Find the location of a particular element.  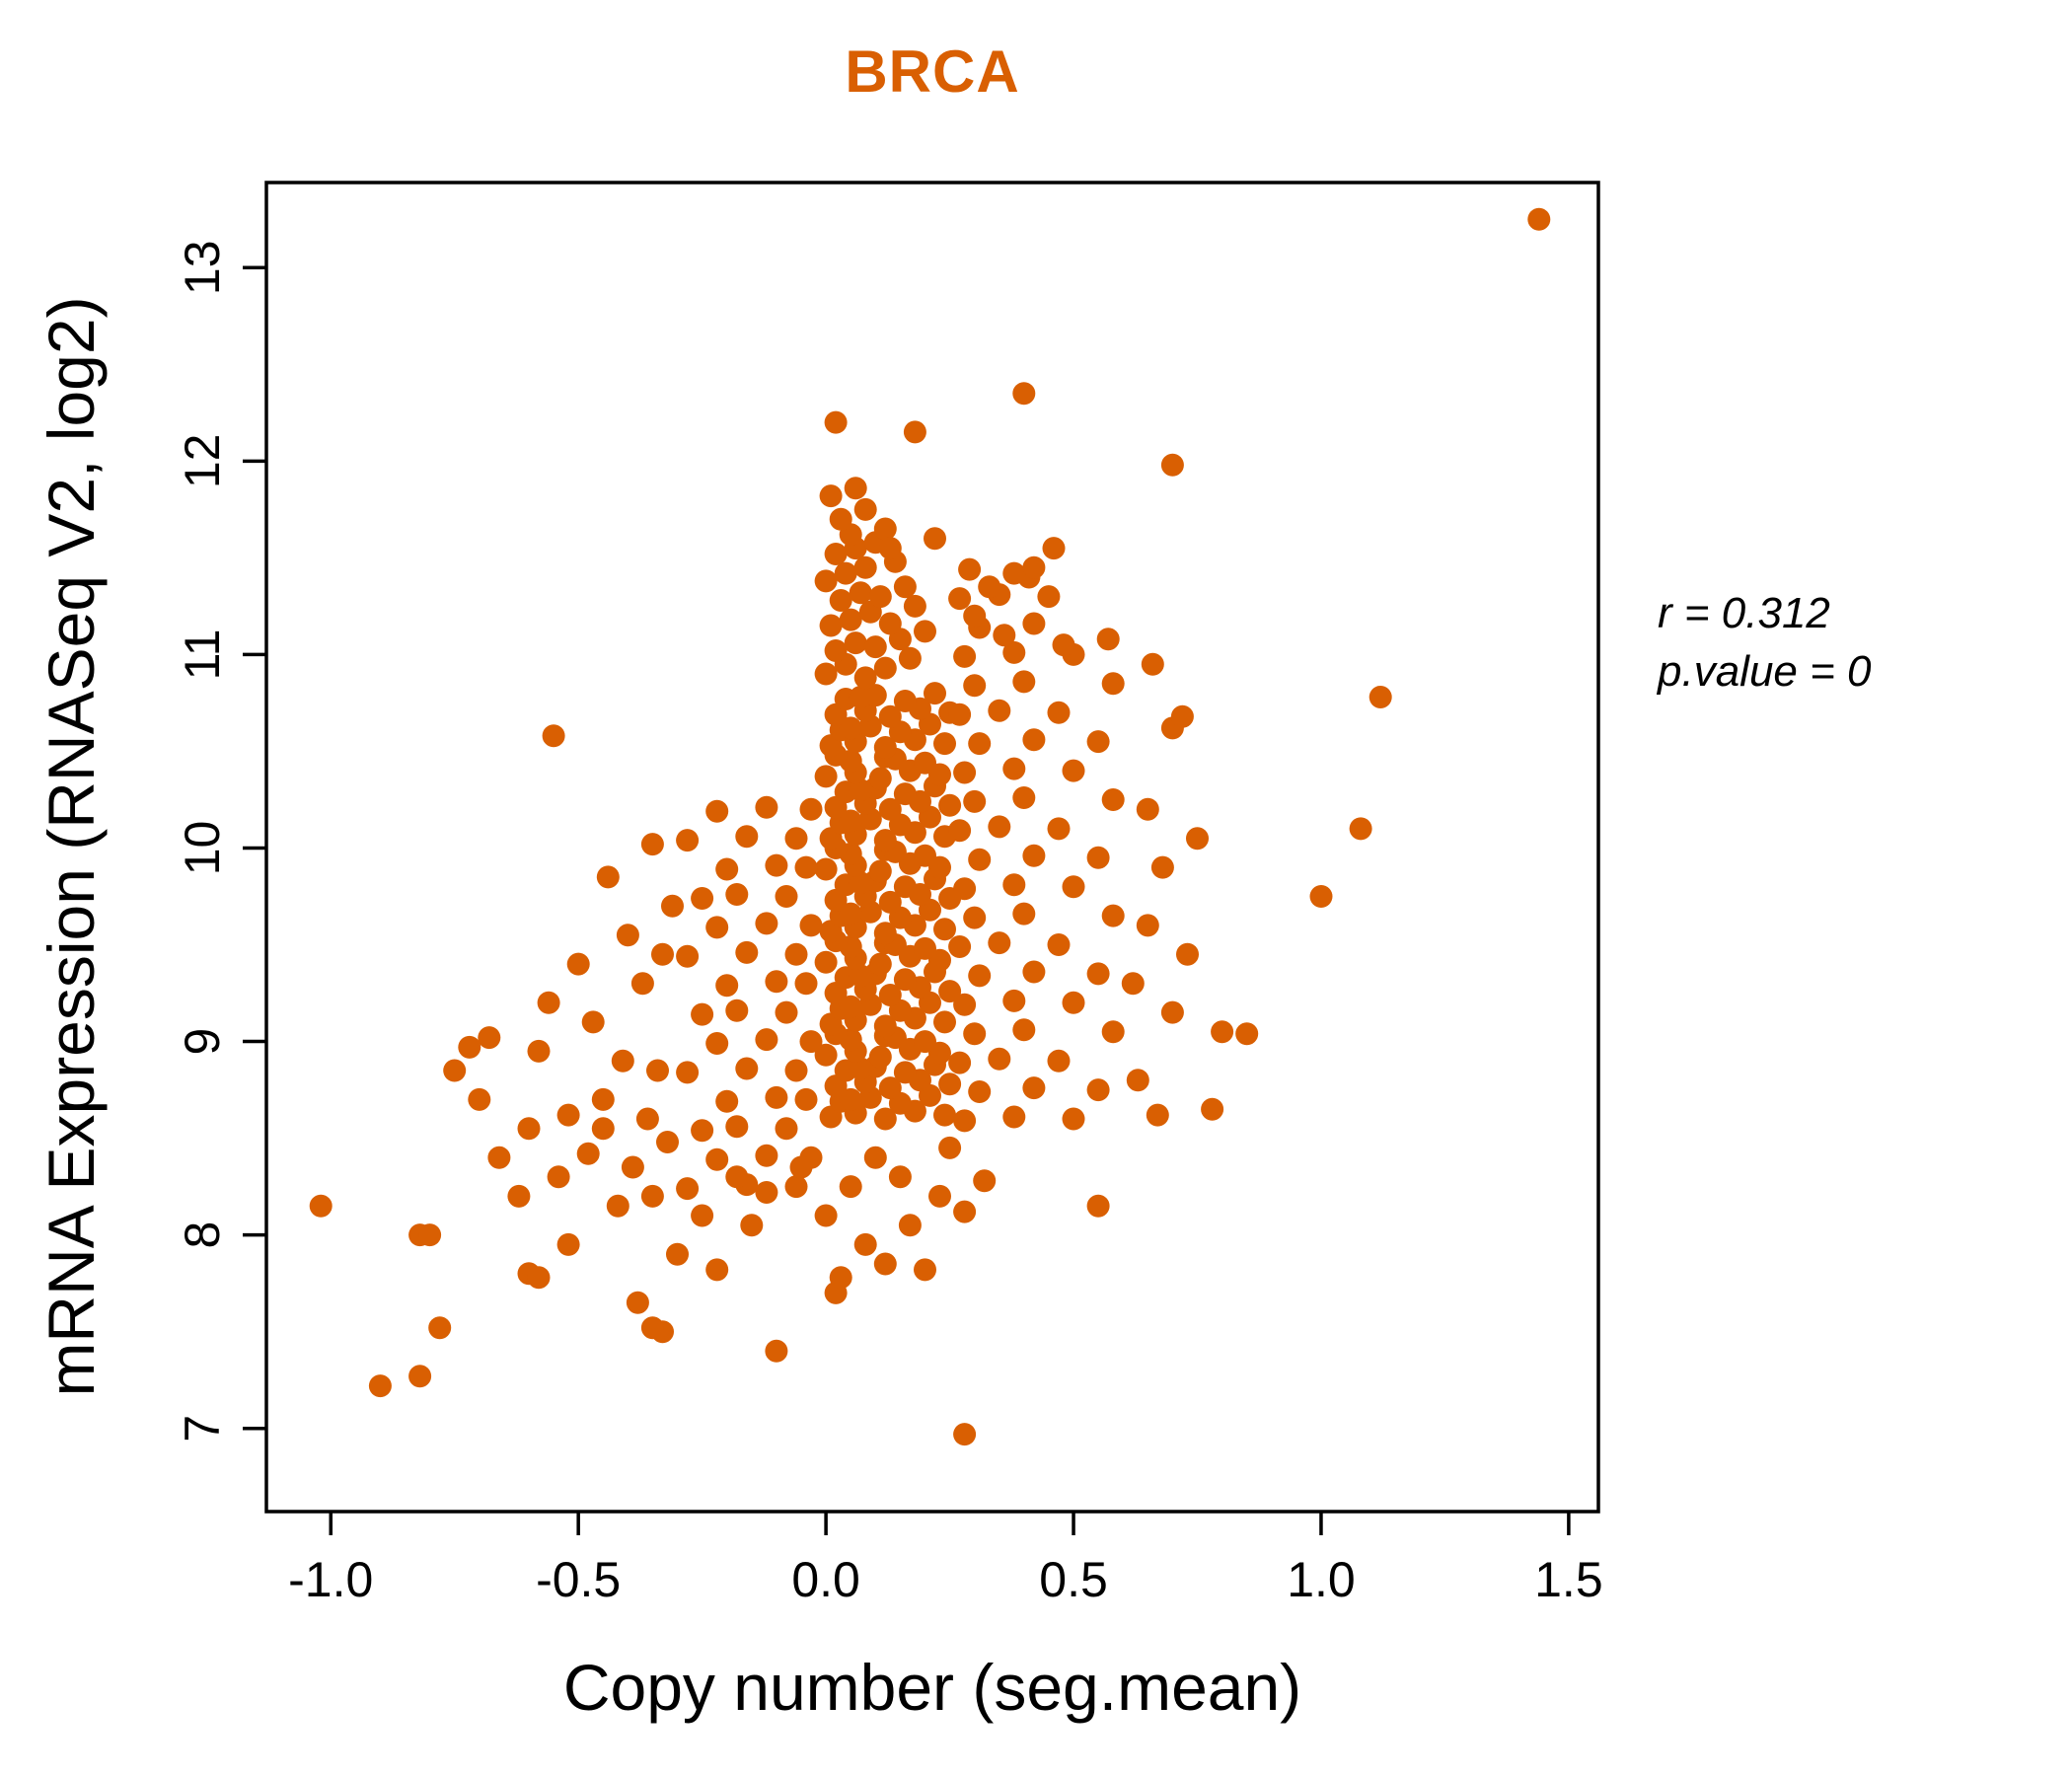

y-tick-label: 7 is located at coordinates (203, 1429).